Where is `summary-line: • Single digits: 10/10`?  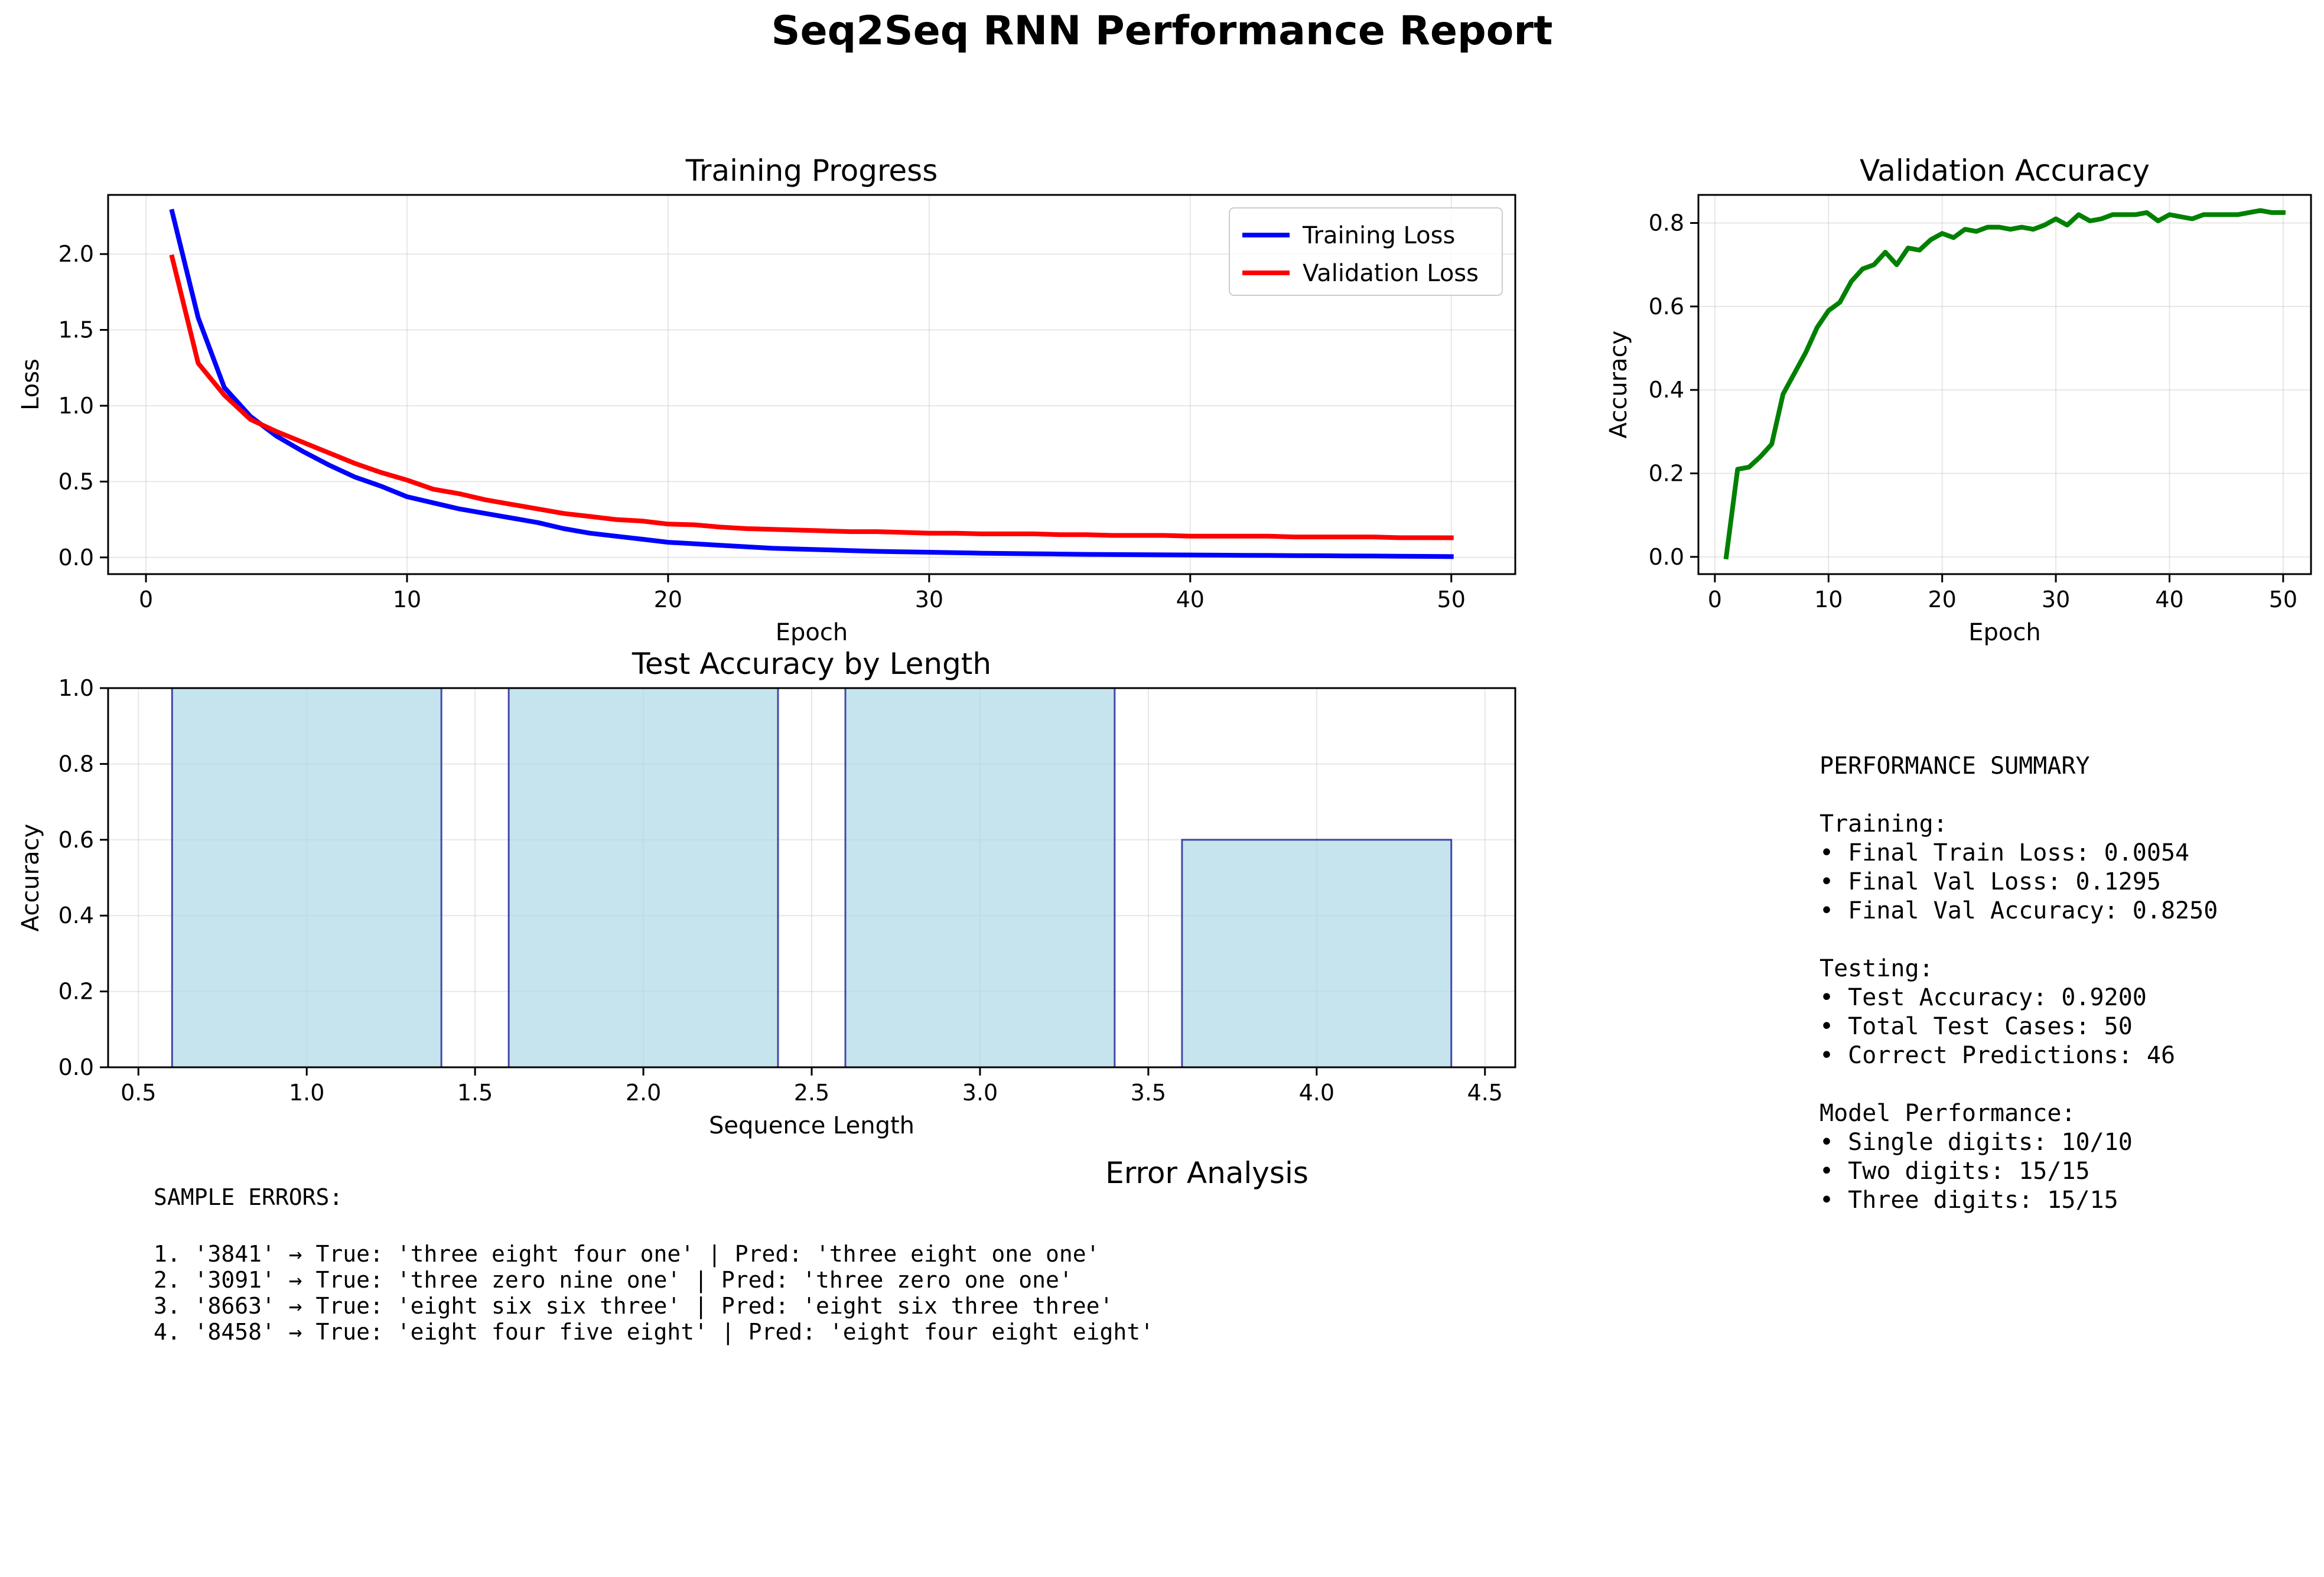
summary-line: • Single digits: 10/10 is located at coordinates (1976, 1142).